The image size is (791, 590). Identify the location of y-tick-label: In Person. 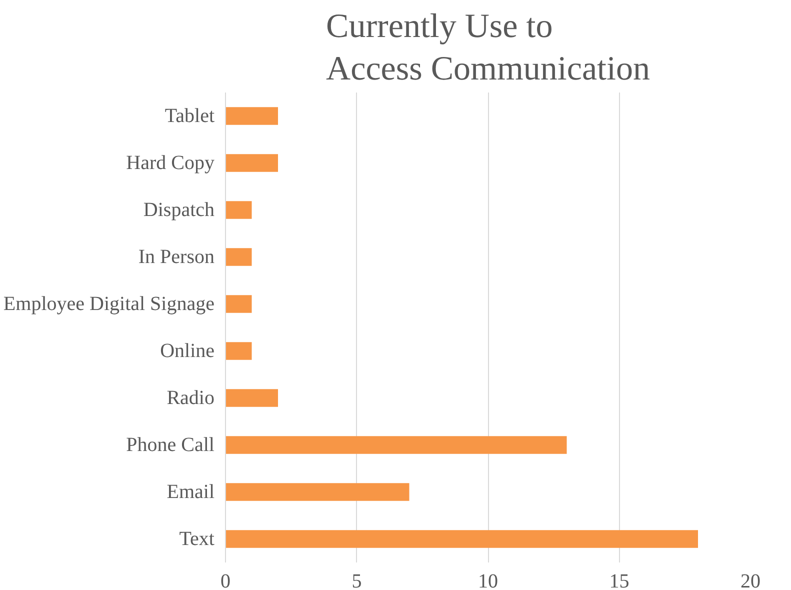
(176, 257).